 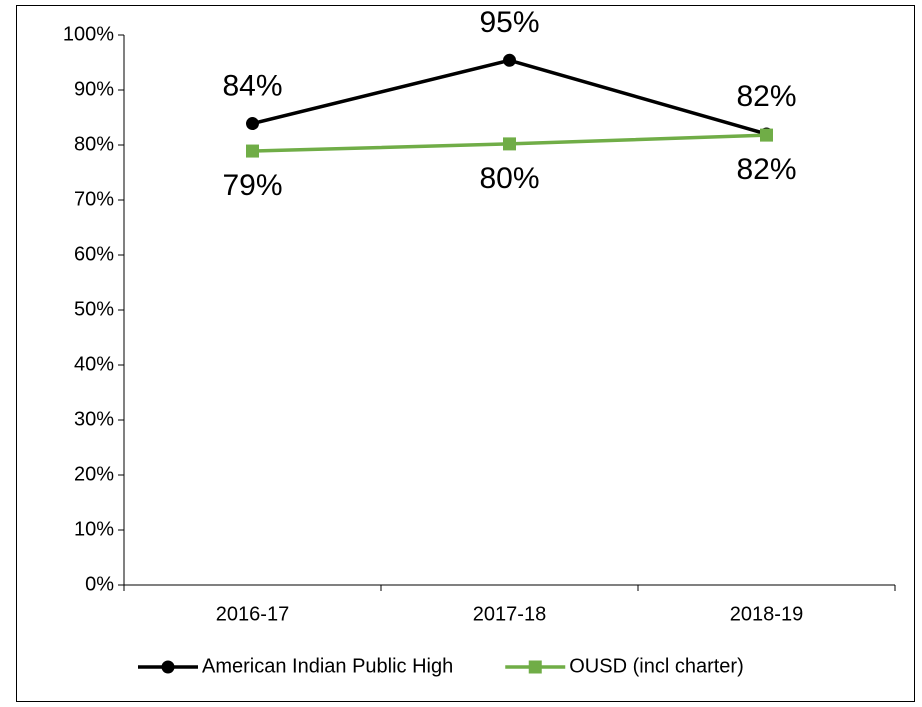 What do you see at coordinates (94, 199) in the screenshot?
I see `y-tick-label: 70%` at bounding box center [94, 199].